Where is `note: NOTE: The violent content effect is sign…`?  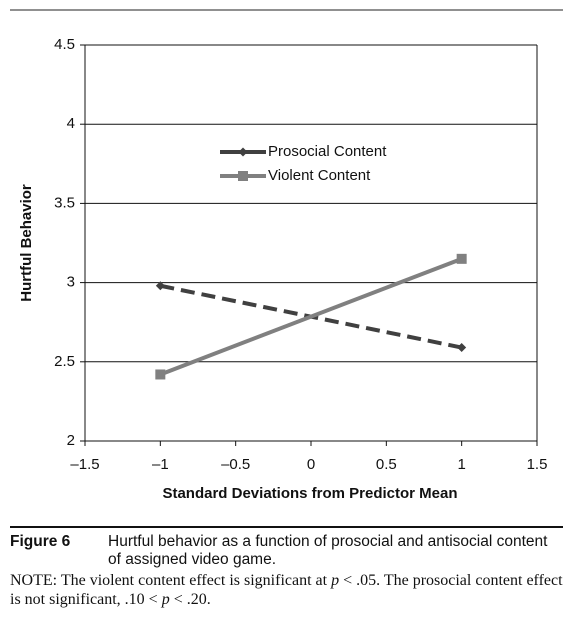
note: NOTE: The violent content effect is sign… is located at coordinates (286, 590).